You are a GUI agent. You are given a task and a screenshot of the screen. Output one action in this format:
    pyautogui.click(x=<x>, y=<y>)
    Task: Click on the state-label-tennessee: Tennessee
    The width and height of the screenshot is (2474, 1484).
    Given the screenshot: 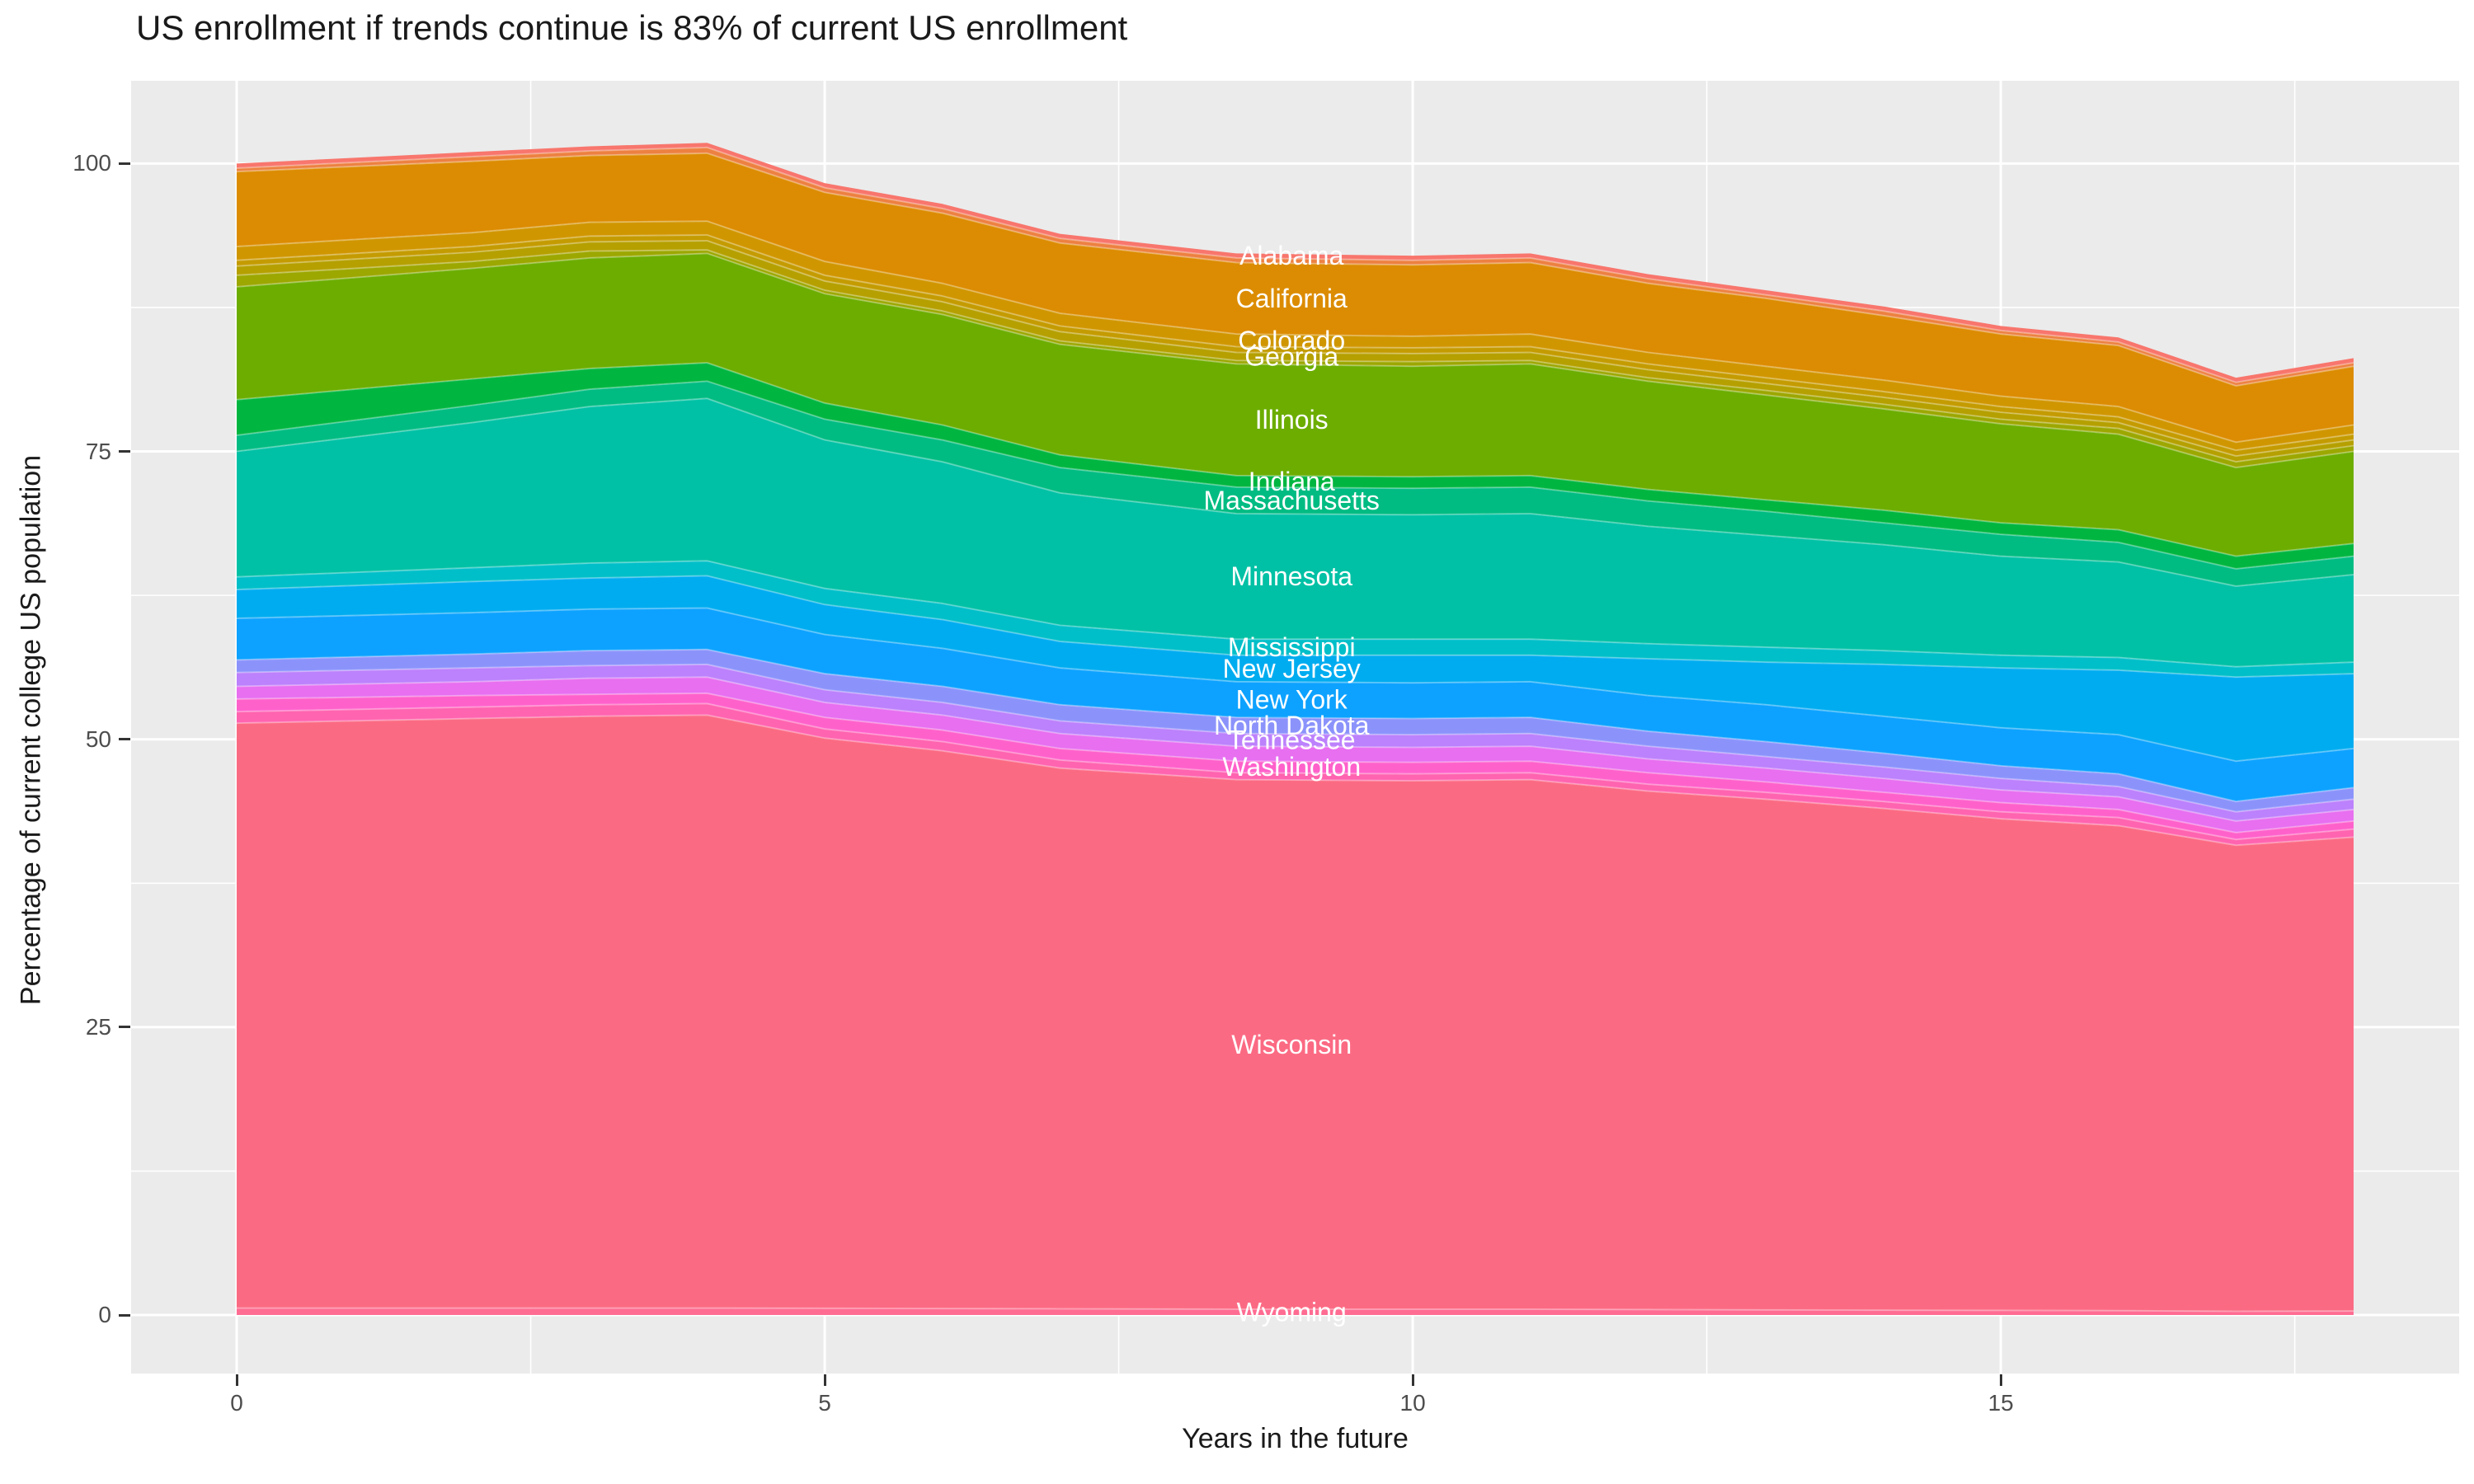 What is the action you would take?
    pyautogui.click(x=1292, y=739)
    